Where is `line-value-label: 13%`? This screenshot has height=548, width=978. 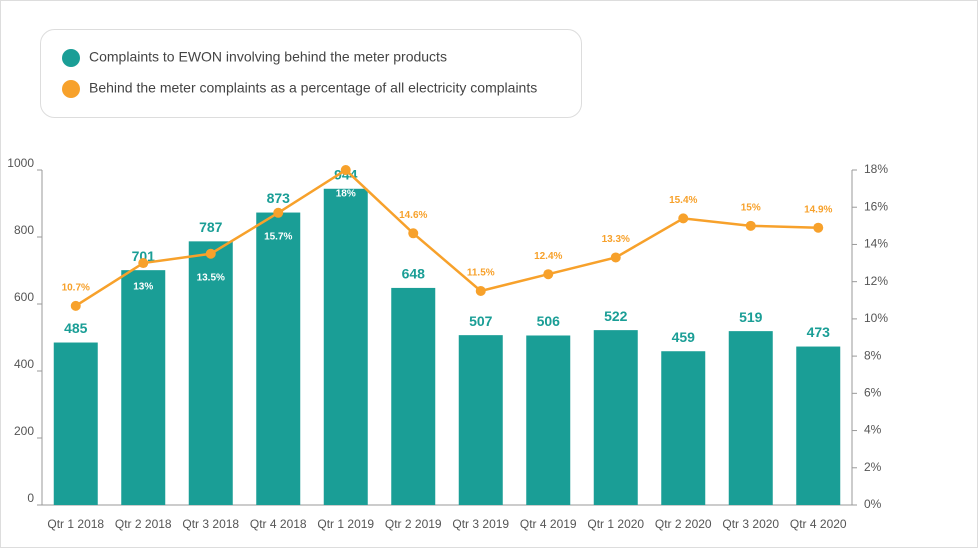 line-value-label: 13% is located at coordinates (143, 287).